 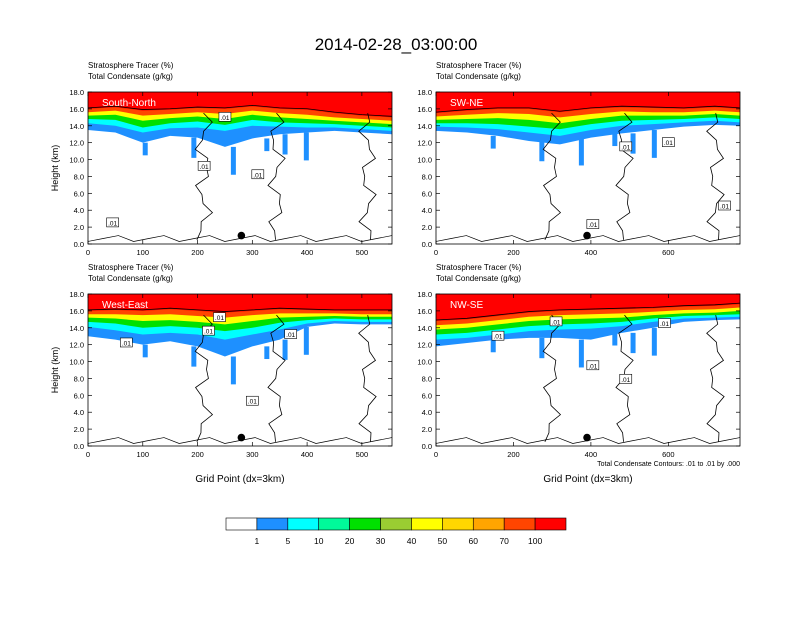 I want to click on x-tick-label: 300, so click(x=252, y=454).